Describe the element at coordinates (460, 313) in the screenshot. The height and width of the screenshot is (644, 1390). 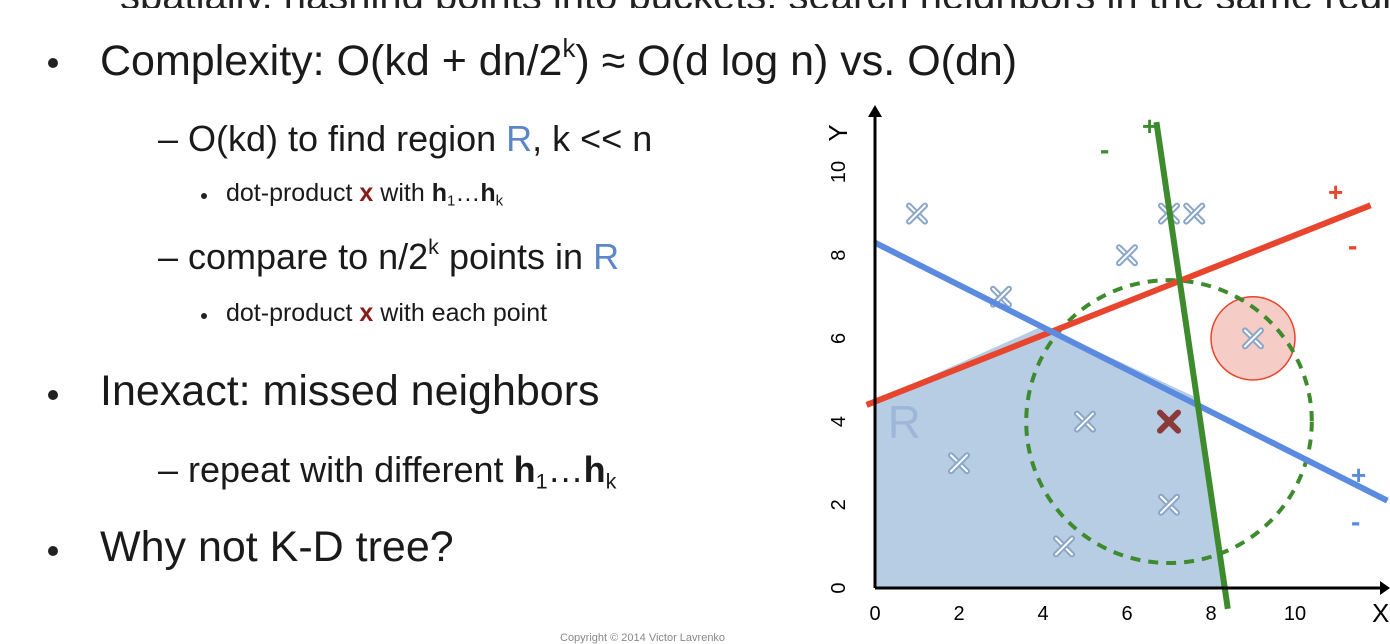
I see `each-point-text: with each point` at that location.